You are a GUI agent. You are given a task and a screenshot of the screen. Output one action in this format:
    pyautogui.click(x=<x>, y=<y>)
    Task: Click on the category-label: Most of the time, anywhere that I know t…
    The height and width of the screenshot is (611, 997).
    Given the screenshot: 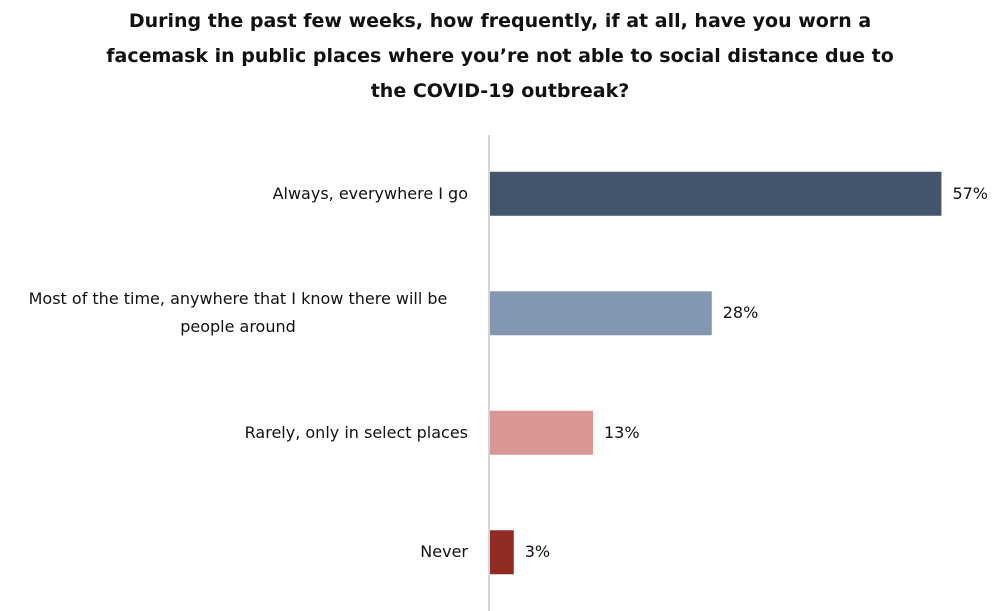 What is the action you would take?
    pyautogui.click(x=238, y=313)
    